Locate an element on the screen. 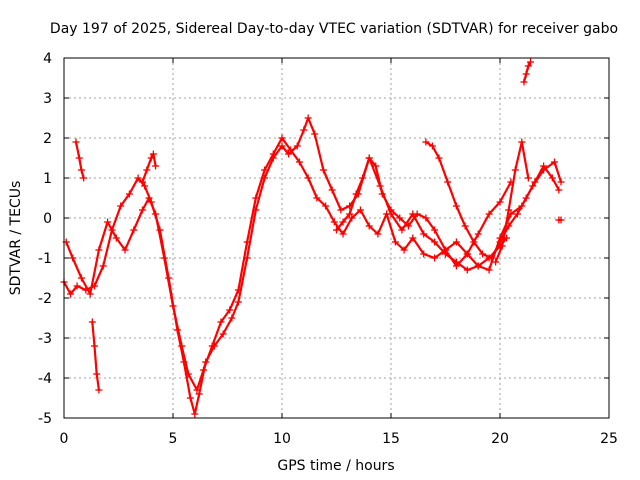 The image size is (640, 480). series-trace-f is located at coordinates (80, 160).